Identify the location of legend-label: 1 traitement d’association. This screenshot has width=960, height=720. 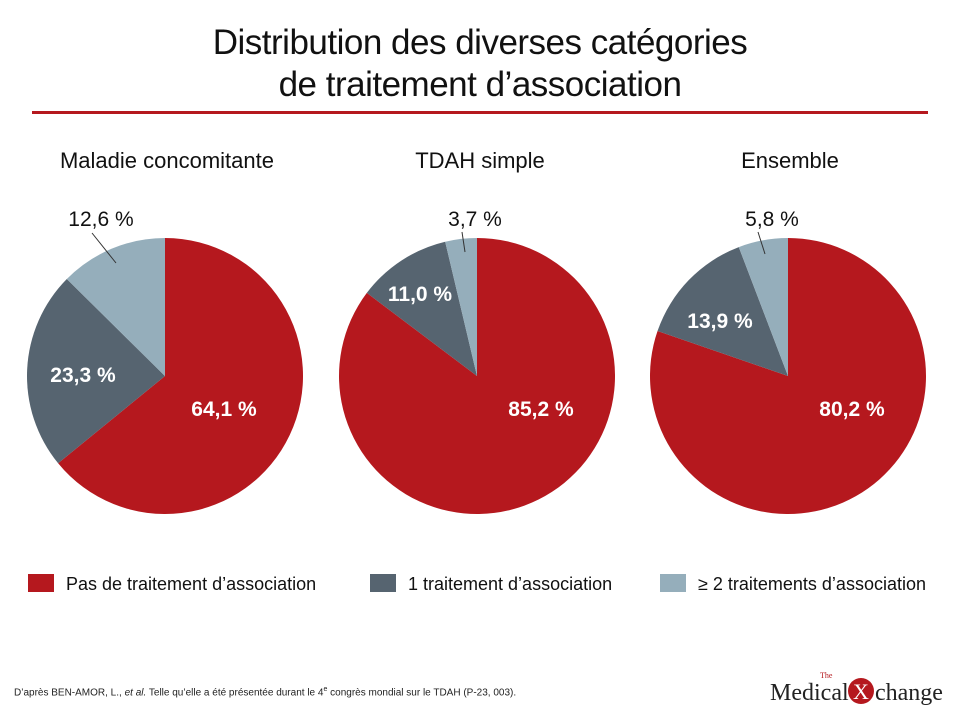
(510, 584).